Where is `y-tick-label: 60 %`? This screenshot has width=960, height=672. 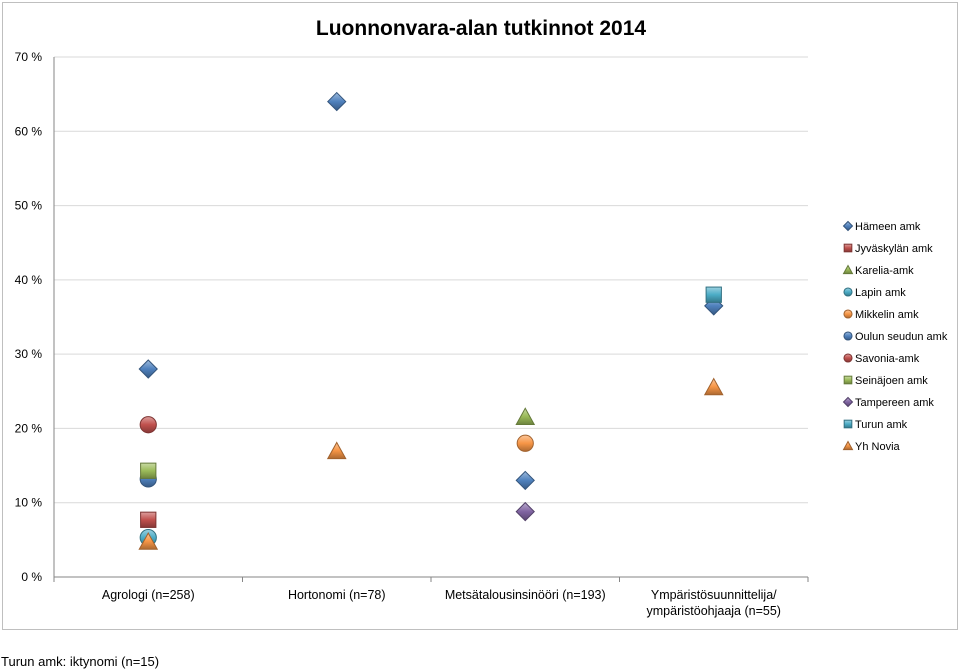 y-tick-label: 60 % is located at coordinates (29, 131).